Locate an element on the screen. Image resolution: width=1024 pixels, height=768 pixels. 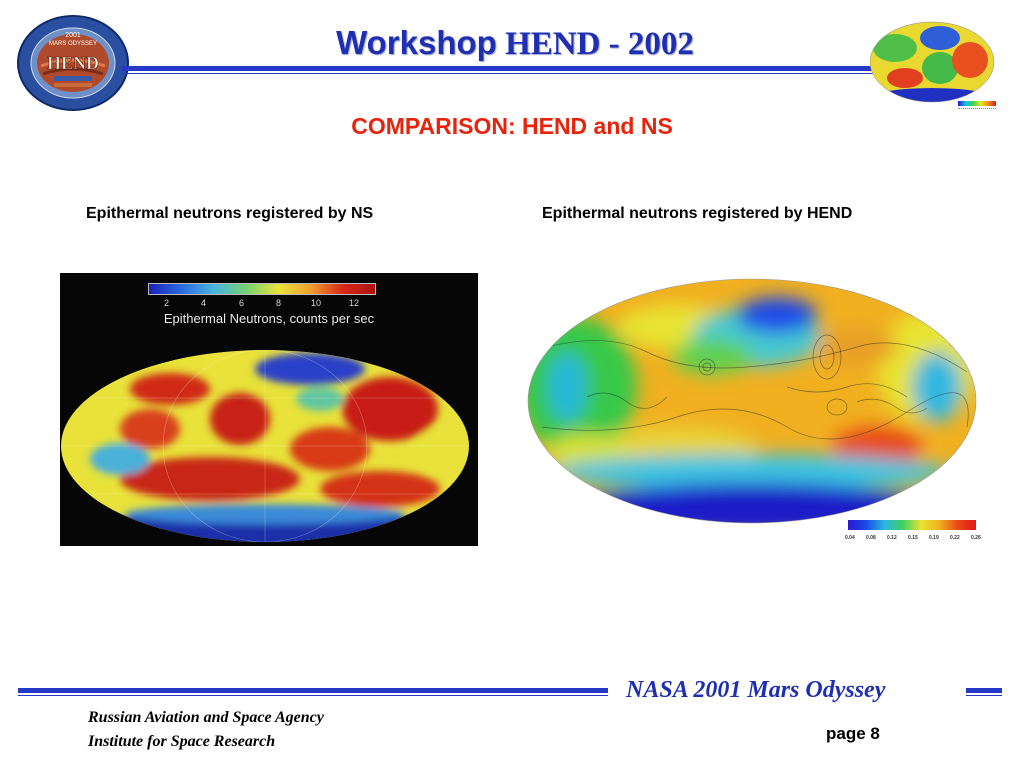
hend-tick: 0.12 is located at coordinates (892, 538).